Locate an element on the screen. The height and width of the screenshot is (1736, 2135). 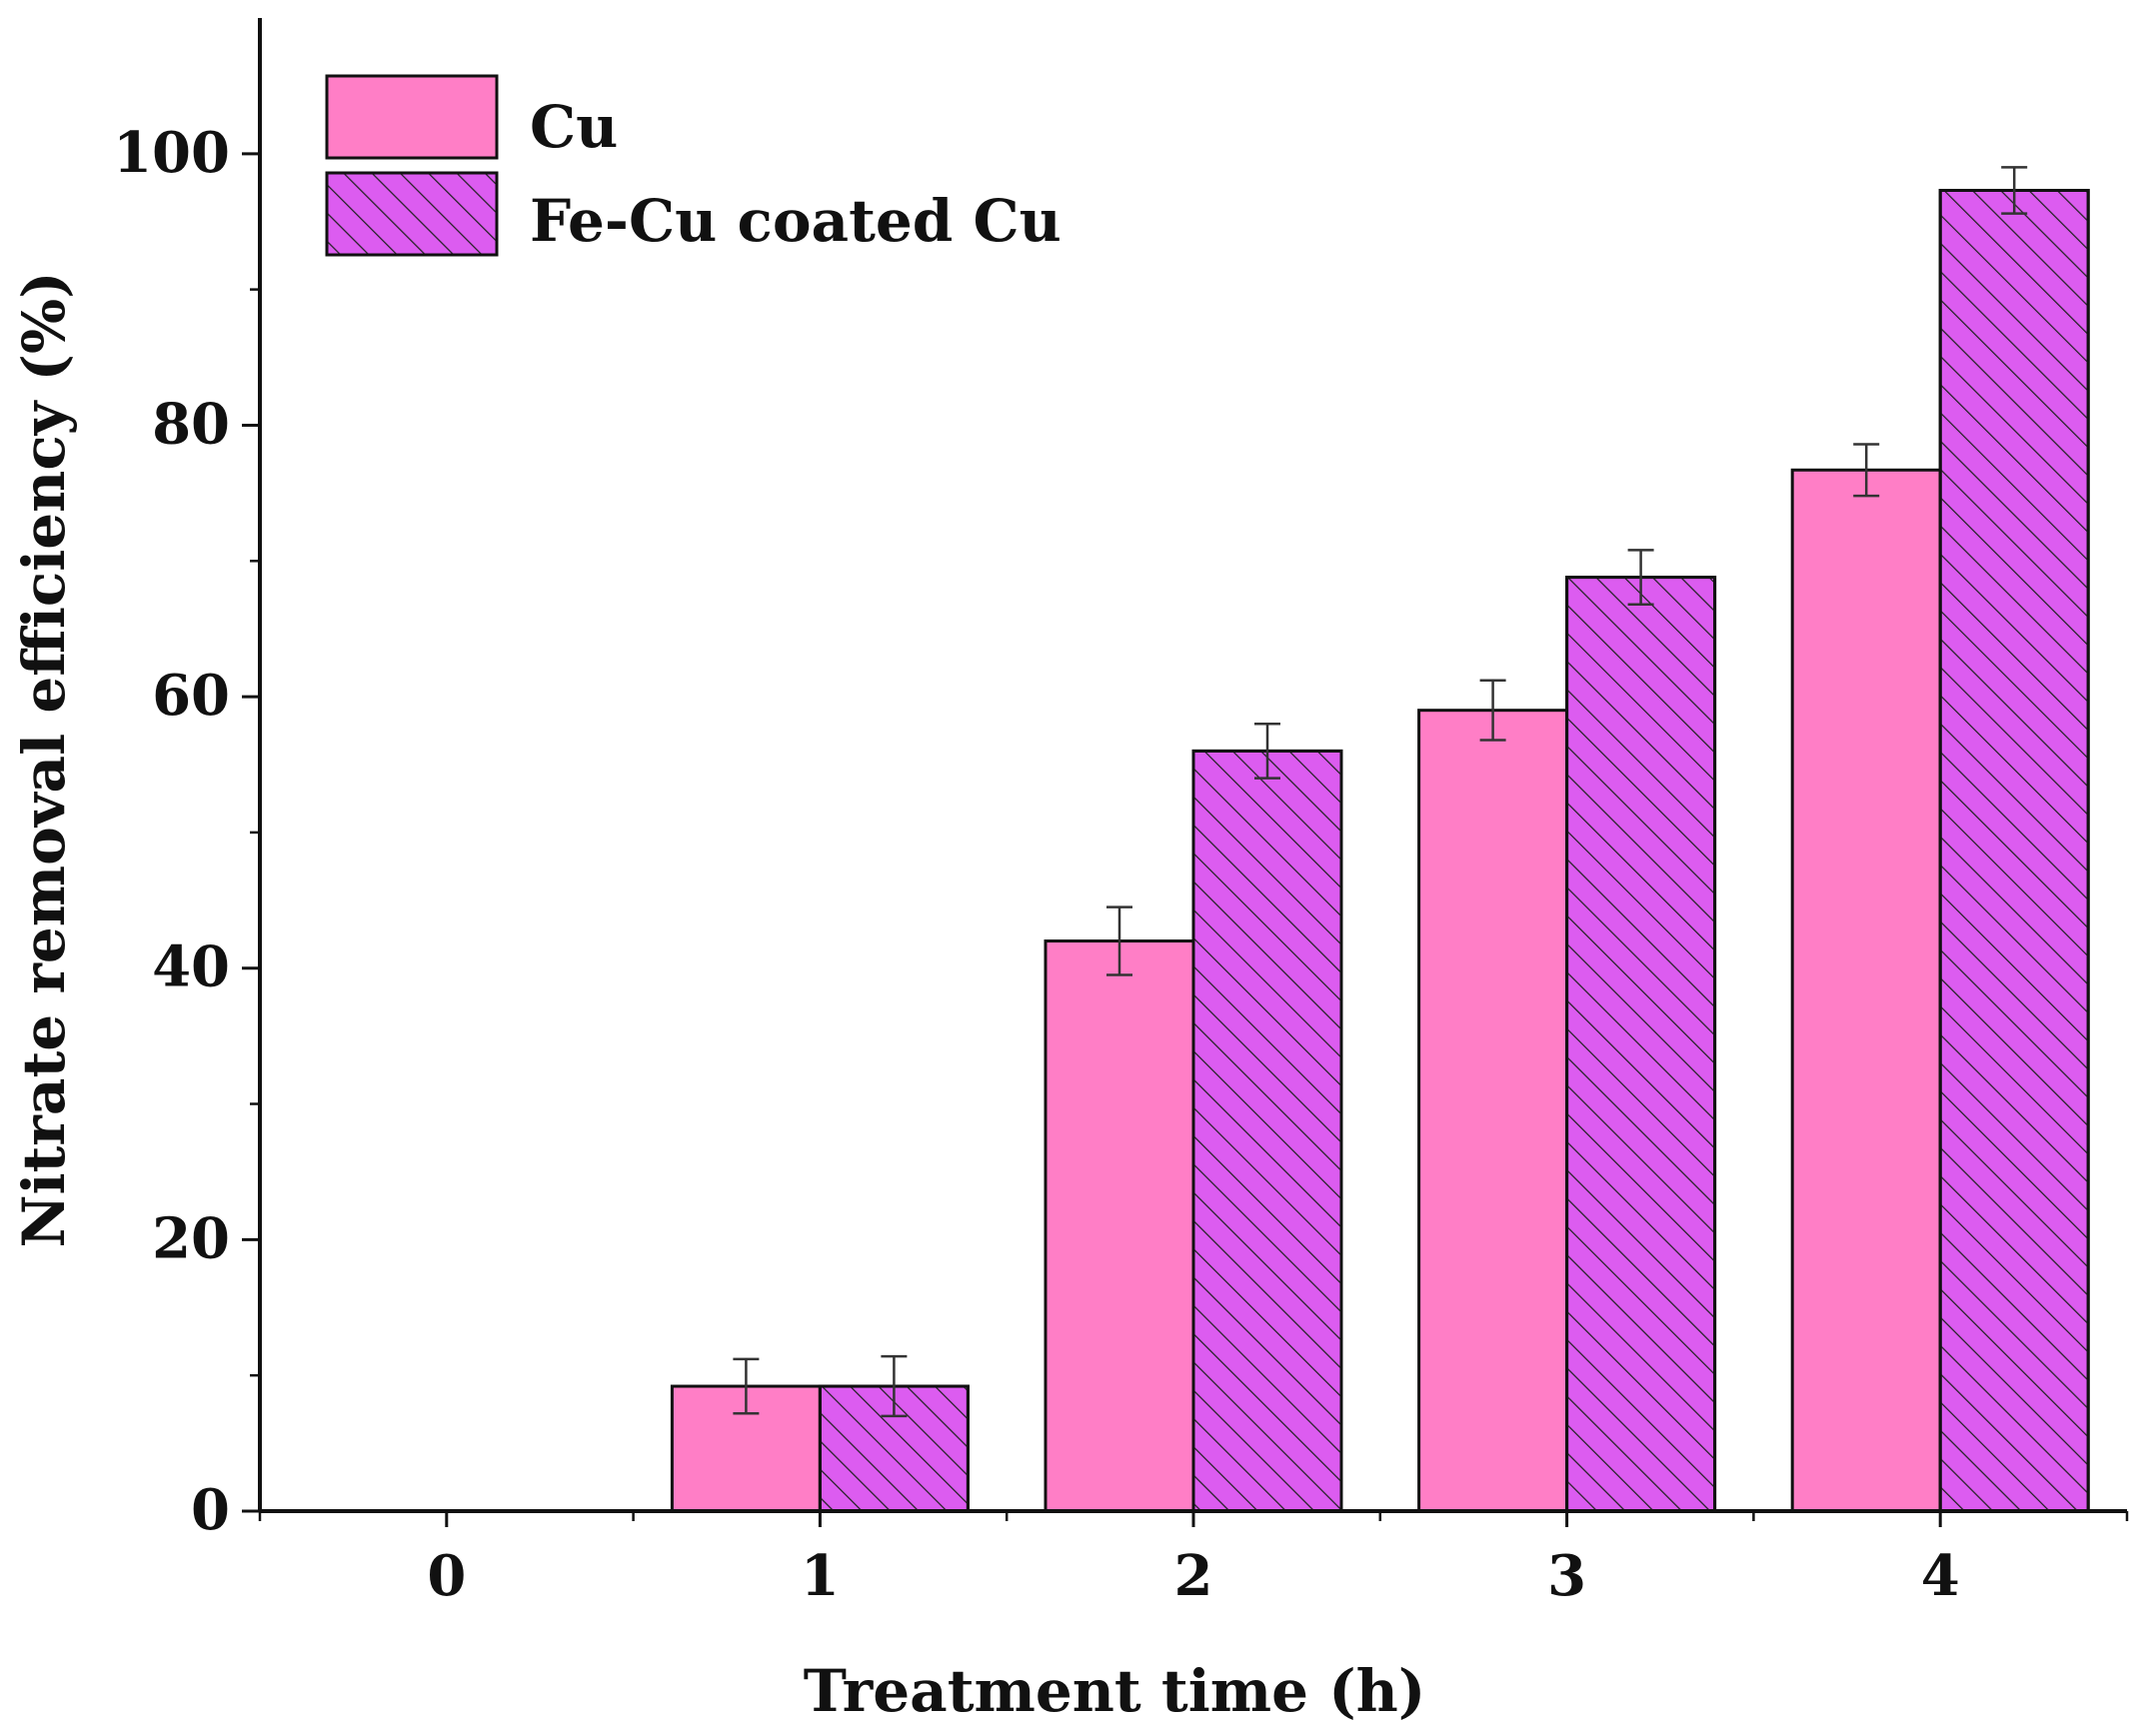
y-axis-title: Nitrate removal efficiency (%) is located at coordinates (44, 759).